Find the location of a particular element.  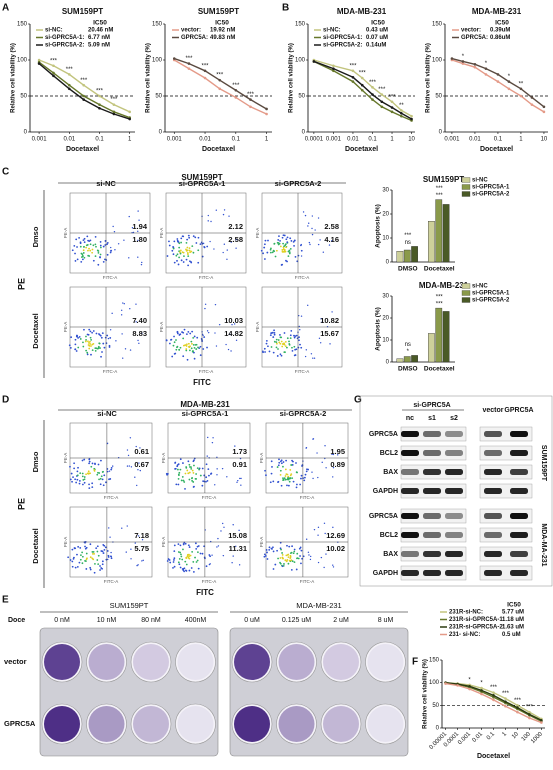

quadrant-value: 12.69 is located at coordinates (335, 535).